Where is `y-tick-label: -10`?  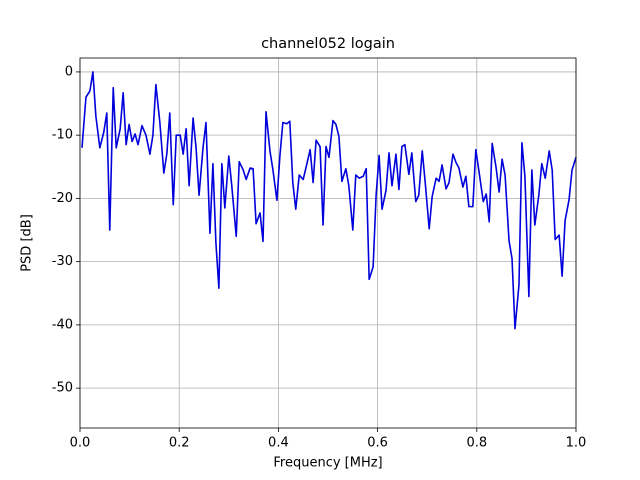 y-tick-label: -10 is located at coordinates (62, 135).